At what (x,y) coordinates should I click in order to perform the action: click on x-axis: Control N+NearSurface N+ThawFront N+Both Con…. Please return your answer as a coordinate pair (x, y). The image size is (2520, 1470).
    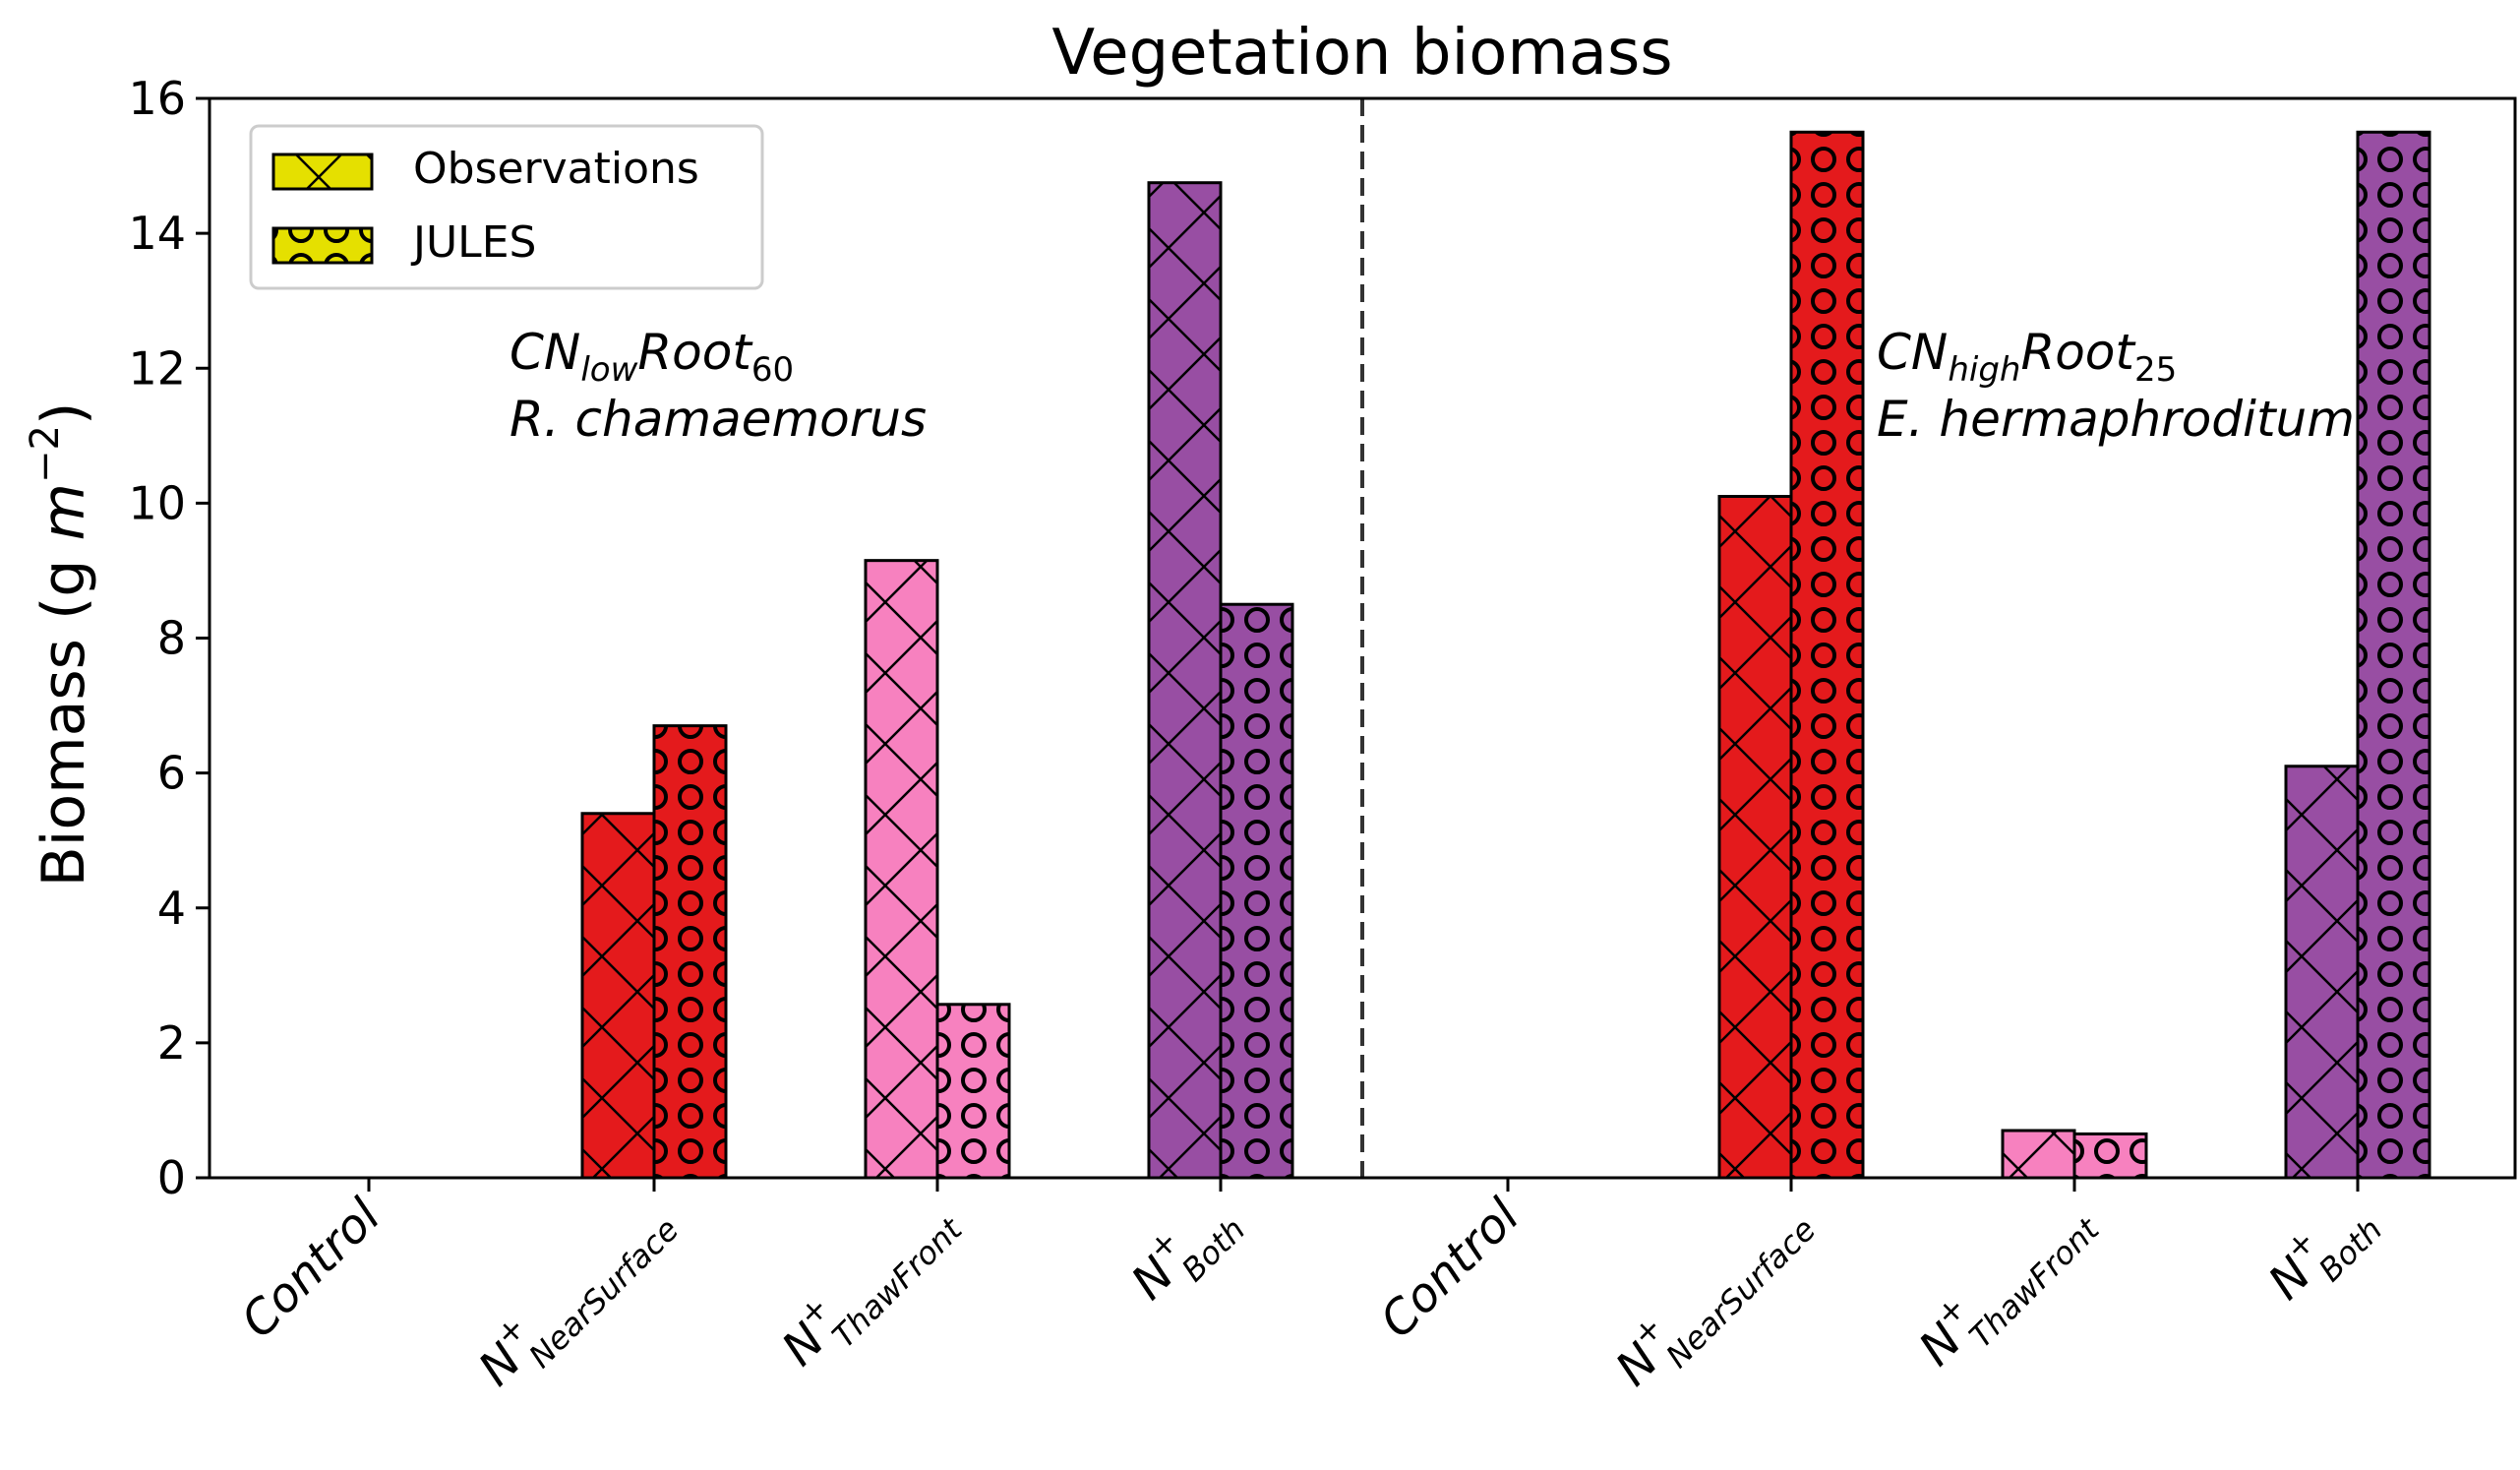
    Looking at the image, I should click on (1309, 1292).